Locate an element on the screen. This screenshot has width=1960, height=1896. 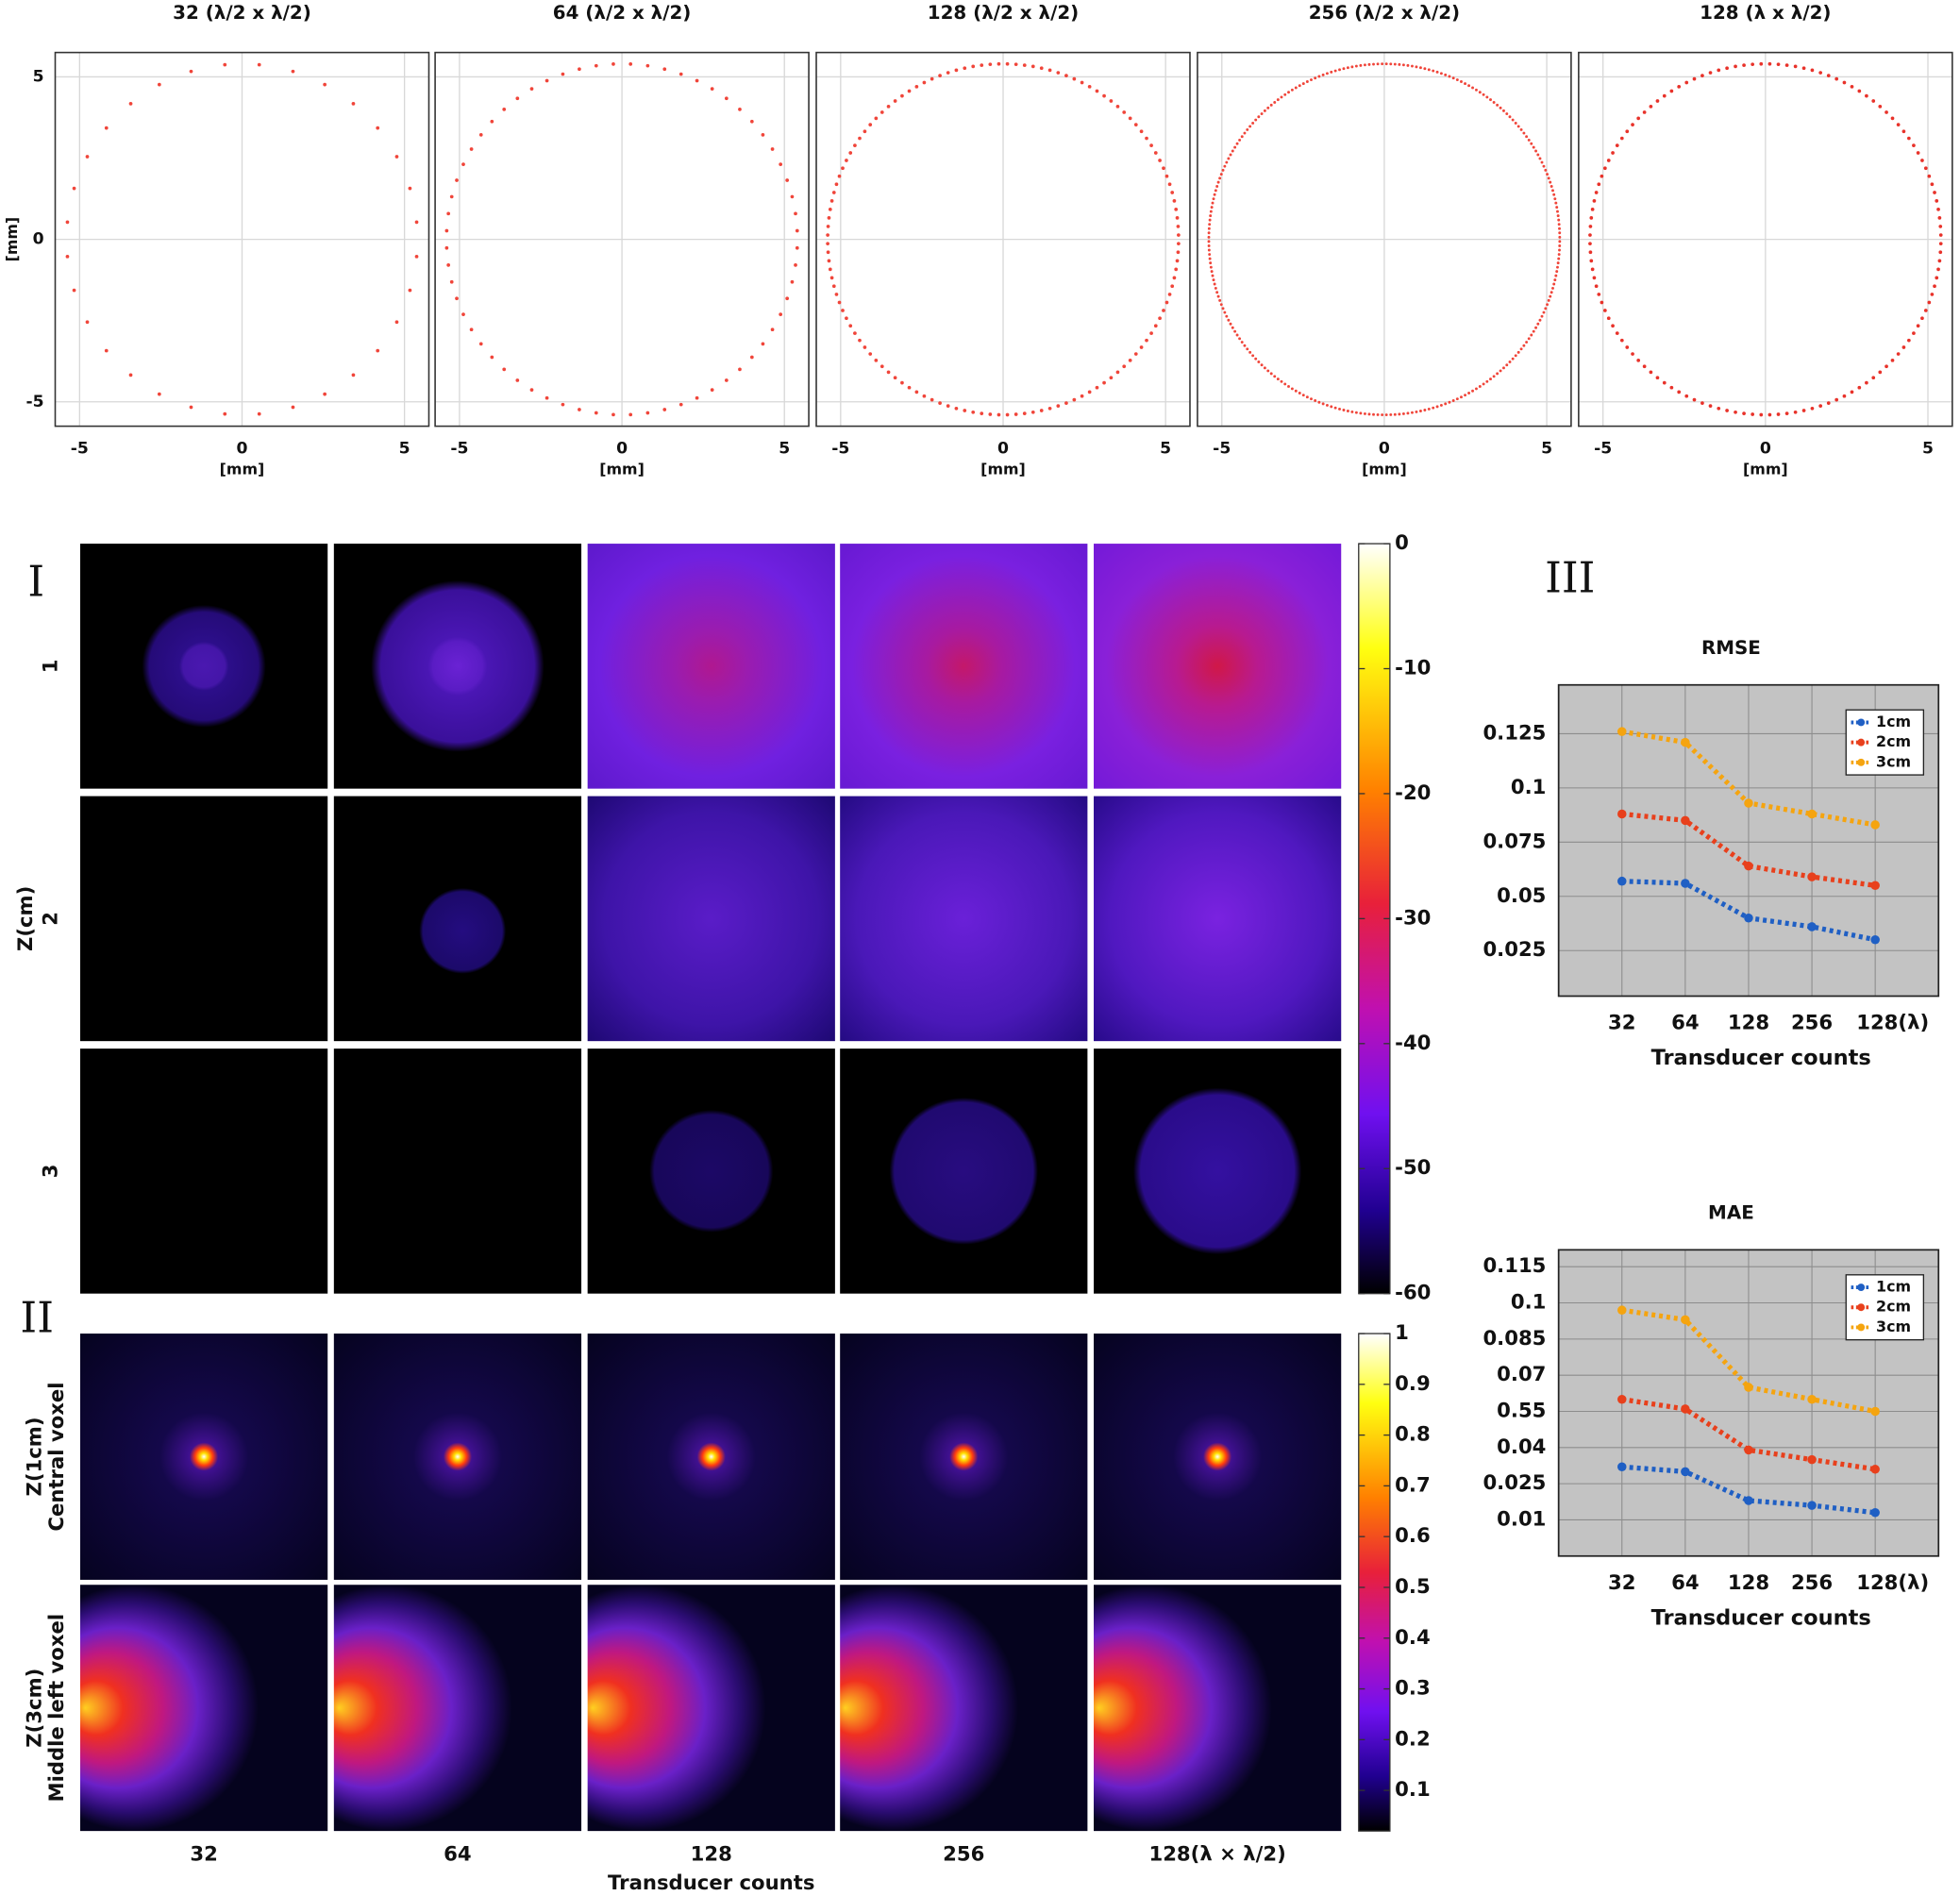
y-tick-label: 0.04 is located at coordinates (1522, 1446).